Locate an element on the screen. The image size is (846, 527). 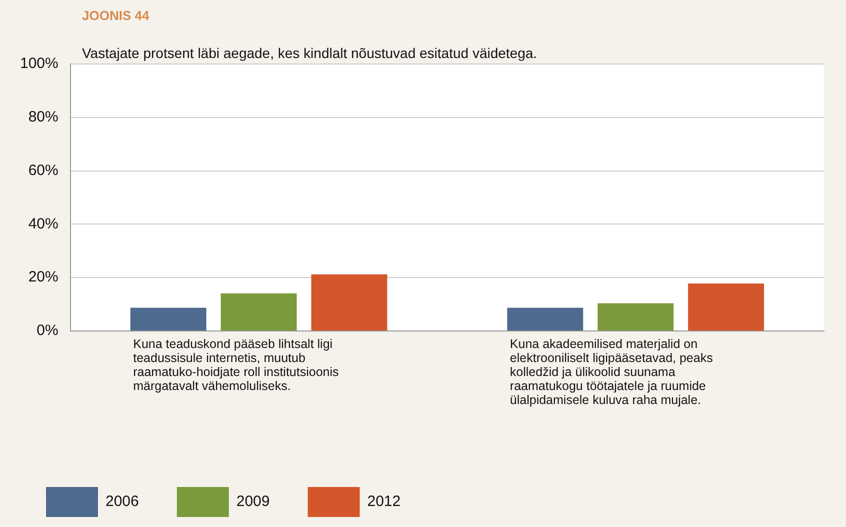
y-tick-label: 80% is located at coordinates (43, 117).